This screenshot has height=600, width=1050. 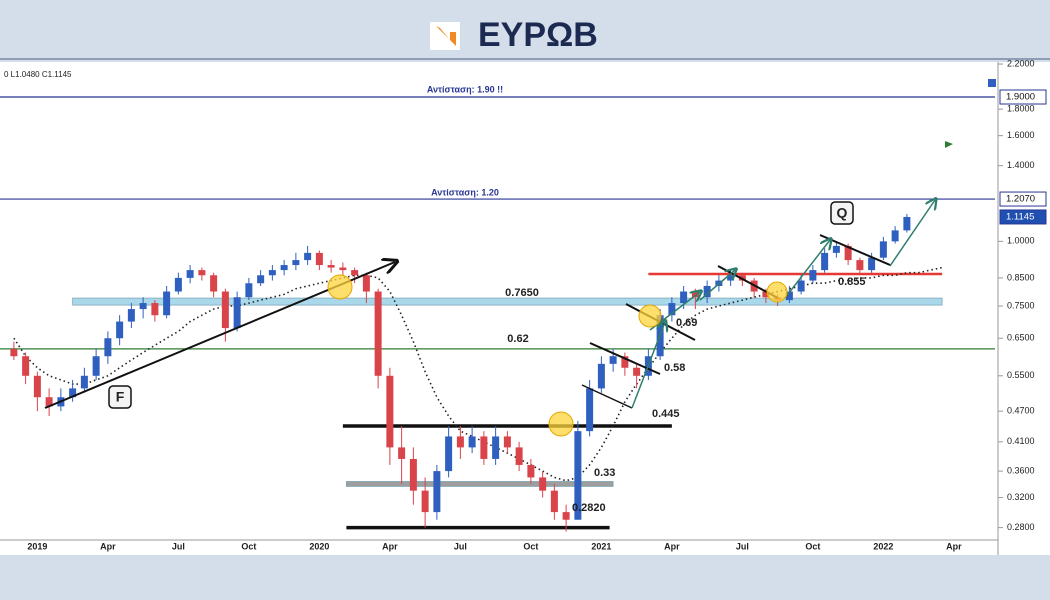 What do you see at coordinates (38, 74) in the screenshot?
I see `ohlc-header: 0 L1.0480 C1.1145` at bounding box center [38, 74].